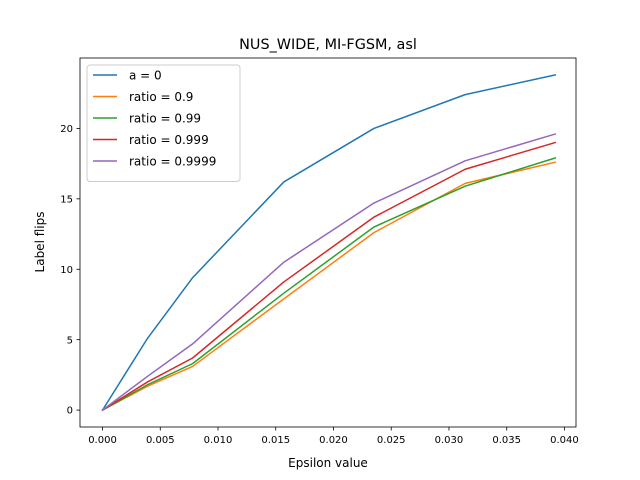  I want to click on y-tick-label: 15, so click(66, 199).